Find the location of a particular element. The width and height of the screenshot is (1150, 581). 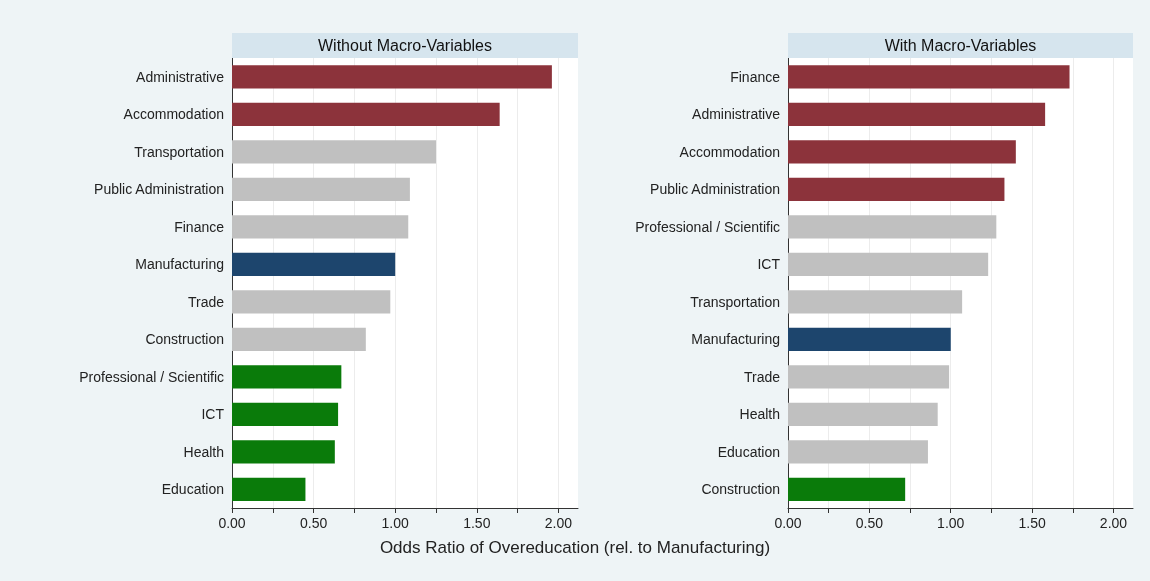

x-axis-title: Odds Ratio of Overeducation (rel. to Manufacturing) is located at coordinates (575, 548).